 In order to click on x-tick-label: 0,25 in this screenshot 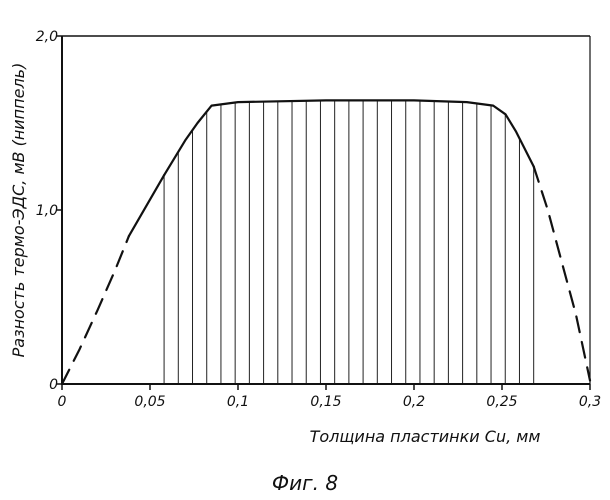, I will do `click(501, 402)`.